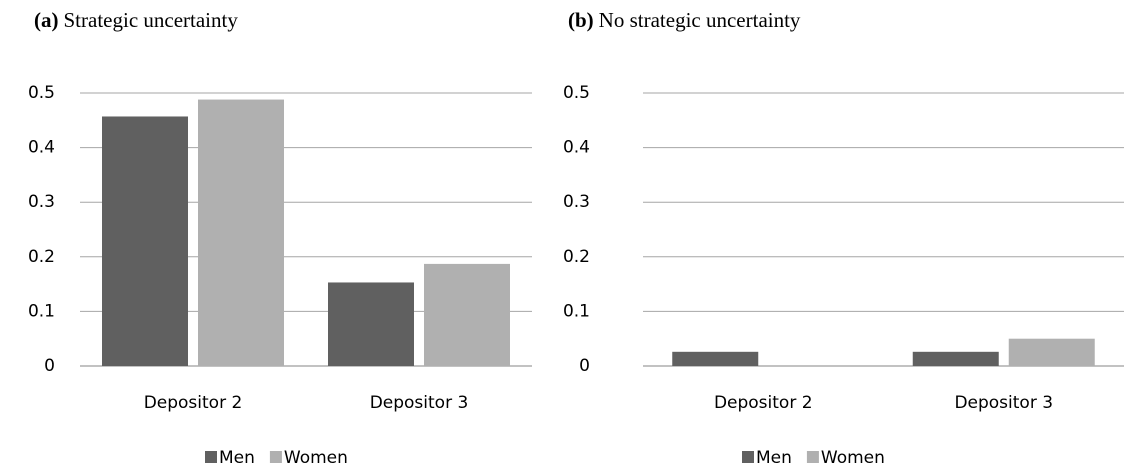 Image resolution: width=1131 pixels, height=473 pixels. I want to click on chart-title: (a) Strategic uncertainty, so click(136, 20).